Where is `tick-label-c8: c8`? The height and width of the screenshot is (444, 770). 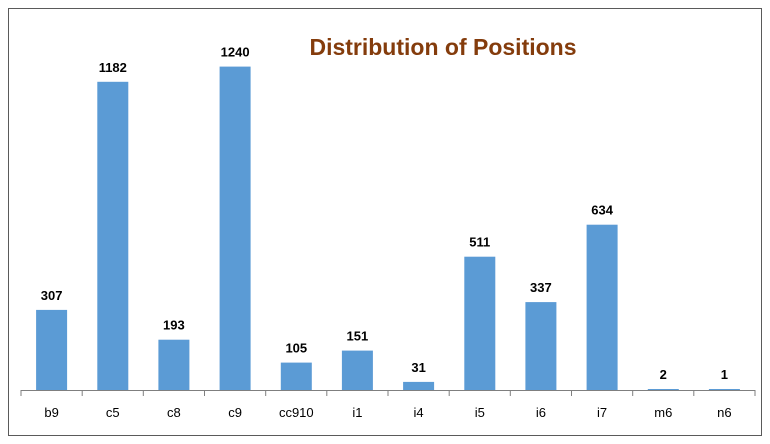
tick-label-c8: c8 is located at coordinates (174, 412).